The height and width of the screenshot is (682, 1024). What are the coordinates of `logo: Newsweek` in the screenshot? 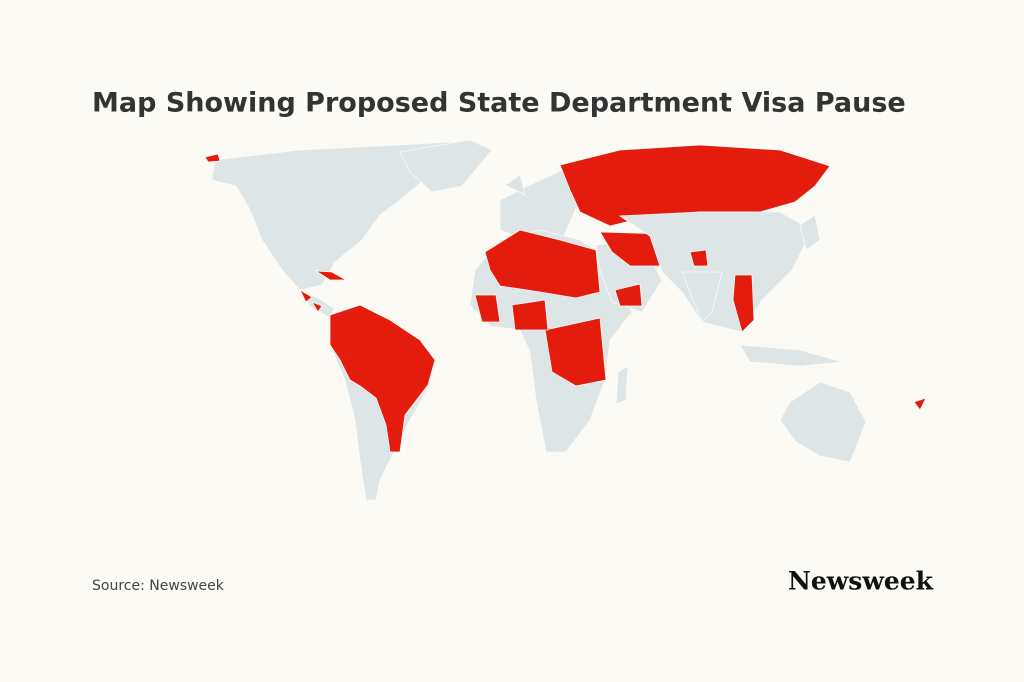 It's located at (861, 581).